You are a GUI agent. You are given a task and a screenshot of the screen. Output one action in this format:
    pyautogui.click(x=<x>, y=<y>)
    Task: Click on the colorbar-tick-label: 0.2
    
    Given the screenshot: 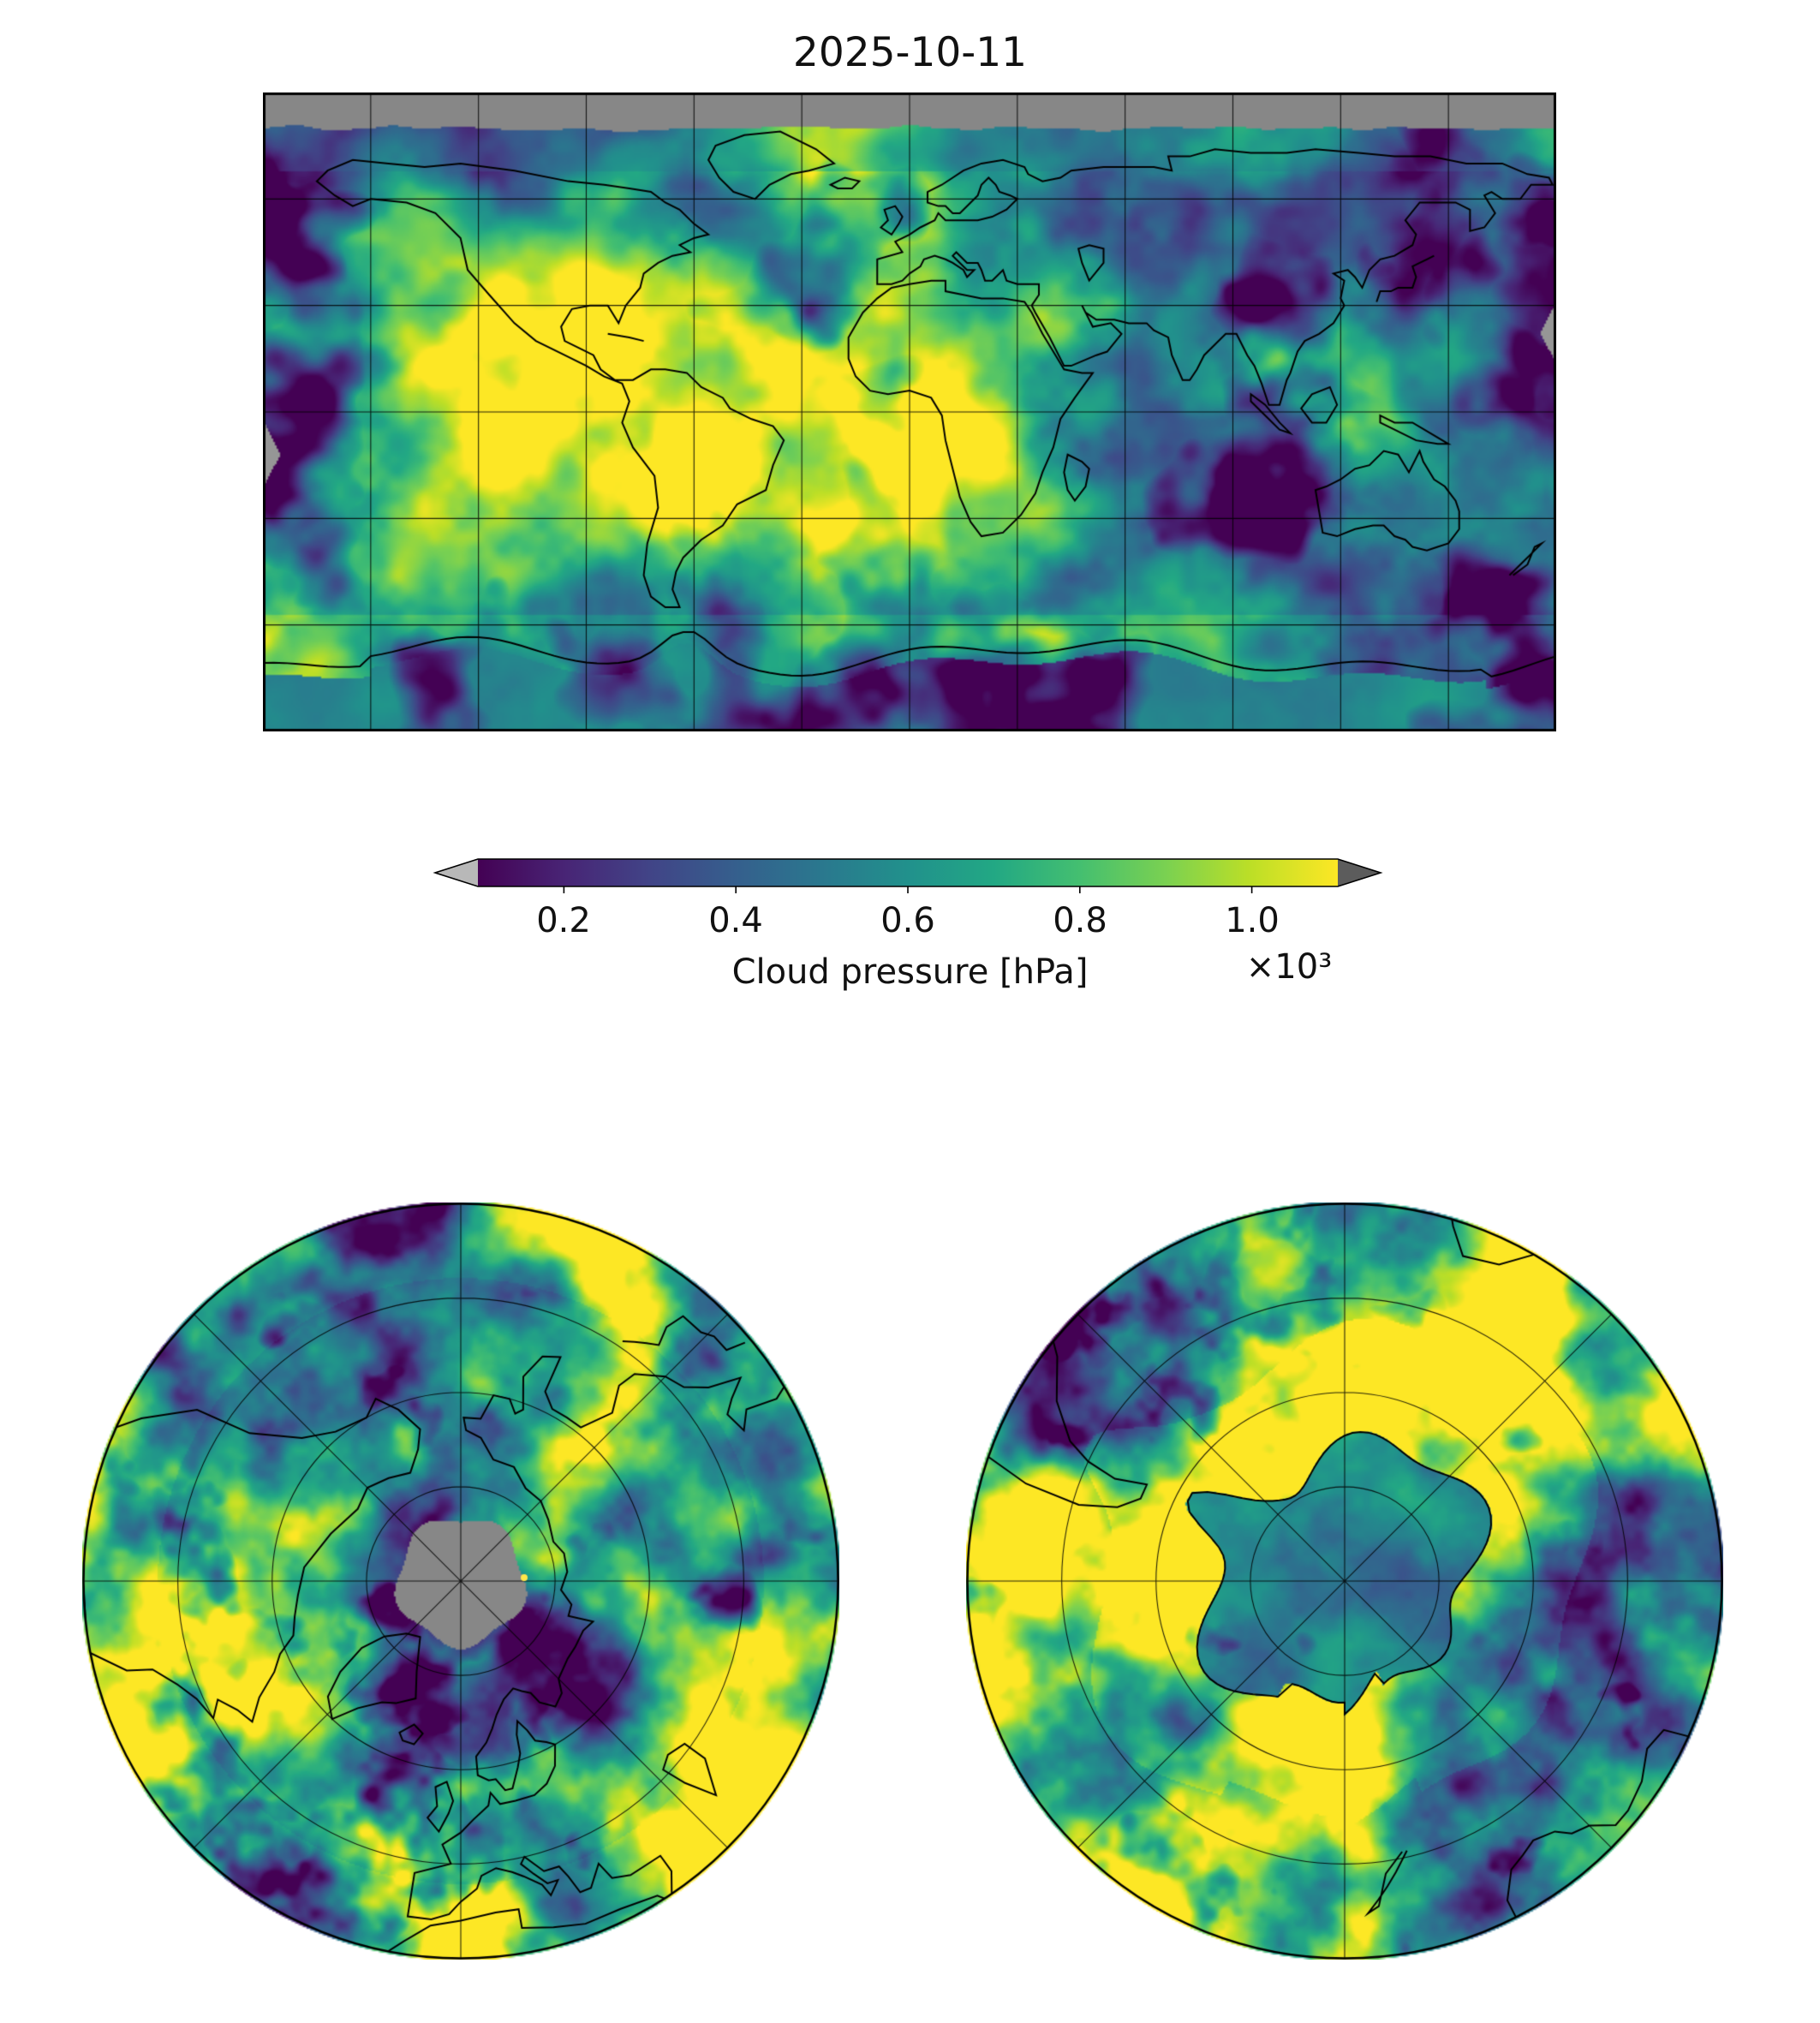 What is the action you would take?
    pyautogui.click(x=563, y=920)
    